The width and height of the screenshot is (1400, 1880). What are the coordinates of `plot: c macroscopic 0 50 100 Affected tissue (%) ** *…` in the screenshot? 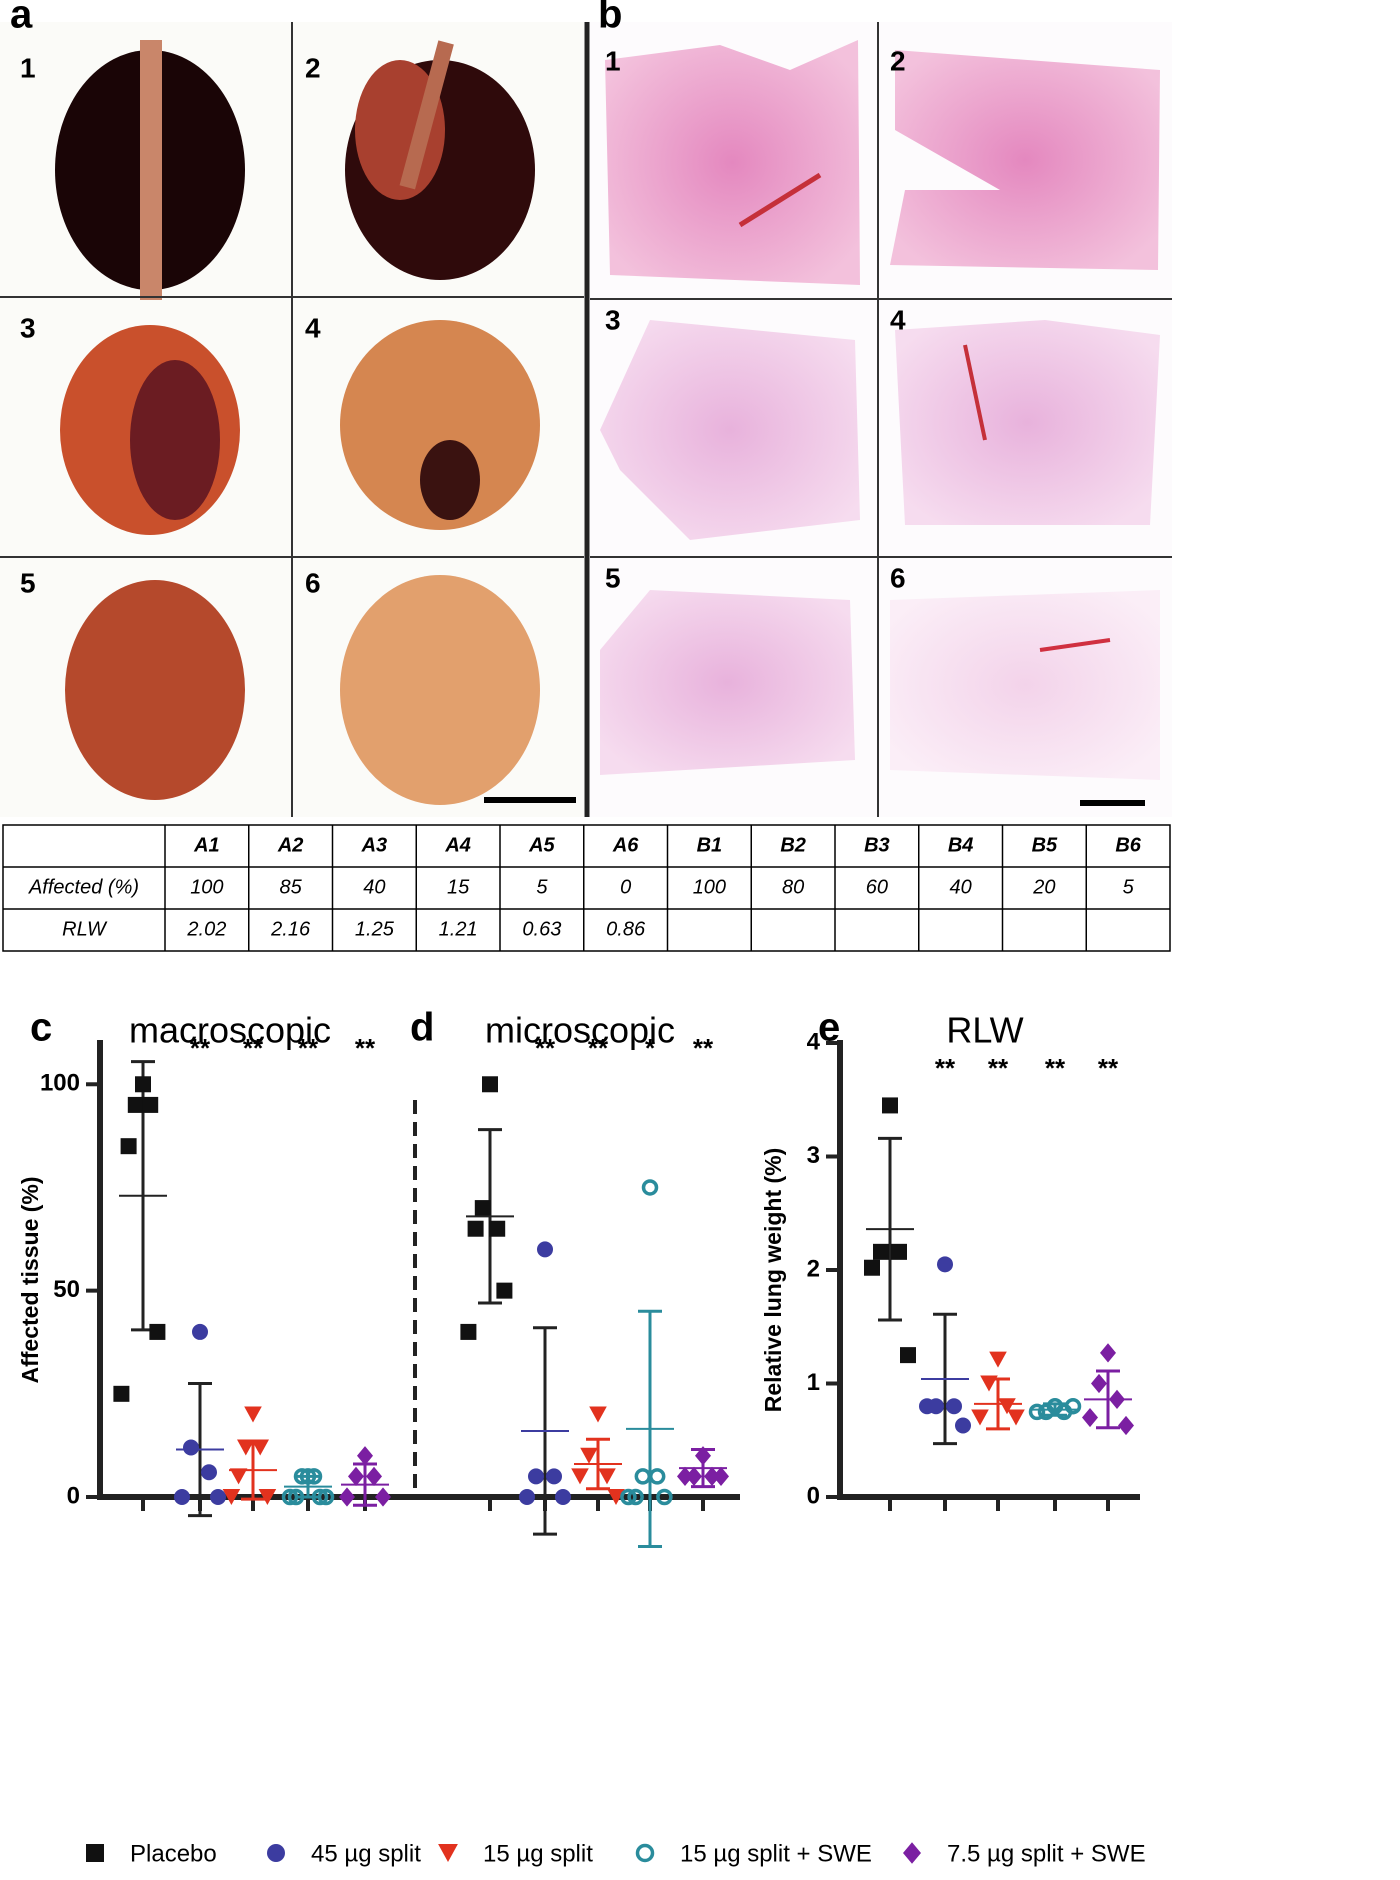 It's located at (204, 1262).